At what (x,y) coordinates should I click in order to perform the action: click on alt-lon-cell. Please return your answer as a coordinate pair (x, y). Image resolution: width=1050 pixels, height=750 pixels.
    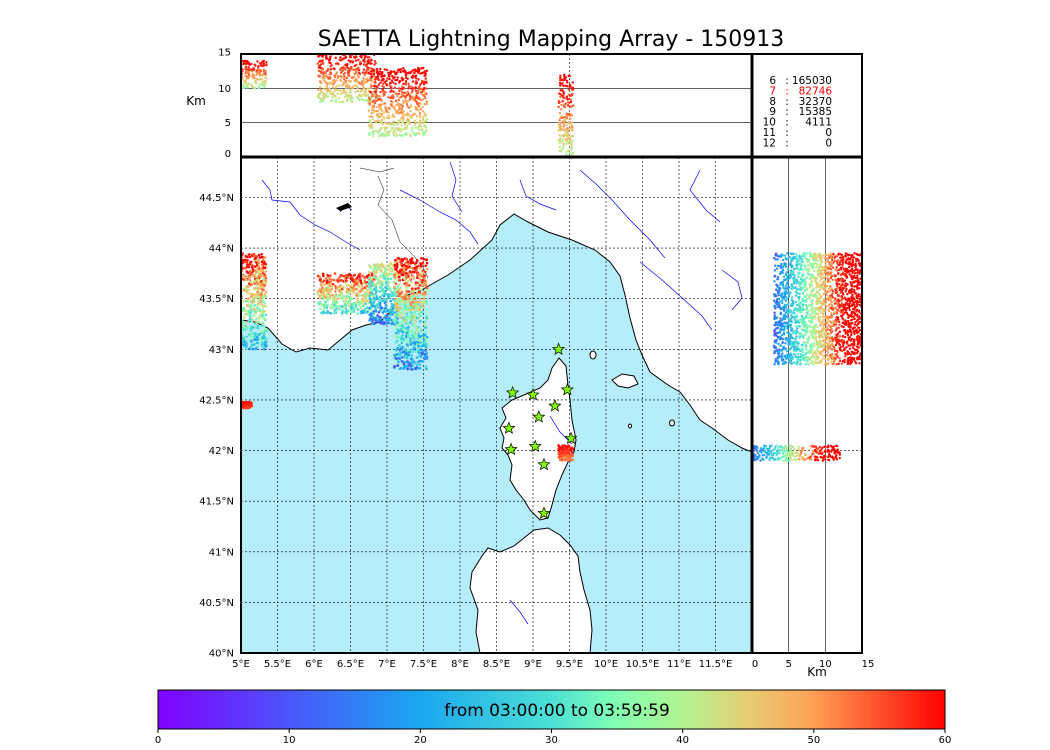
    Looking at the image, I should click on (254, 74).